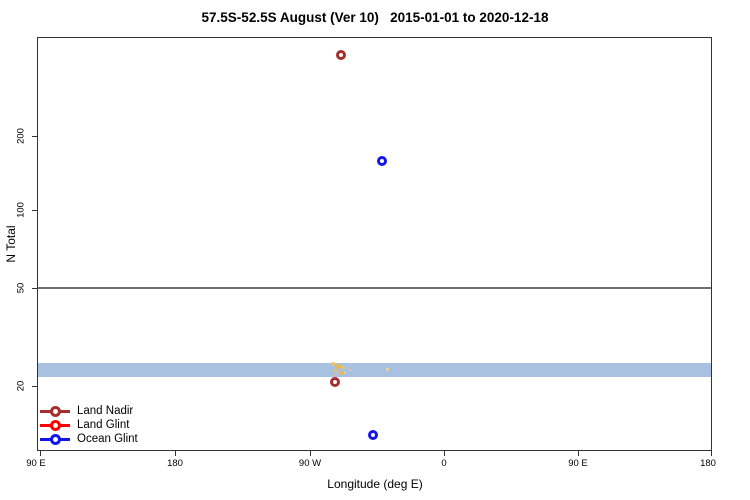 The width and height of the screenshot is (750, 500). I want to click on legend-label: Land Glint, so click(103, 425).